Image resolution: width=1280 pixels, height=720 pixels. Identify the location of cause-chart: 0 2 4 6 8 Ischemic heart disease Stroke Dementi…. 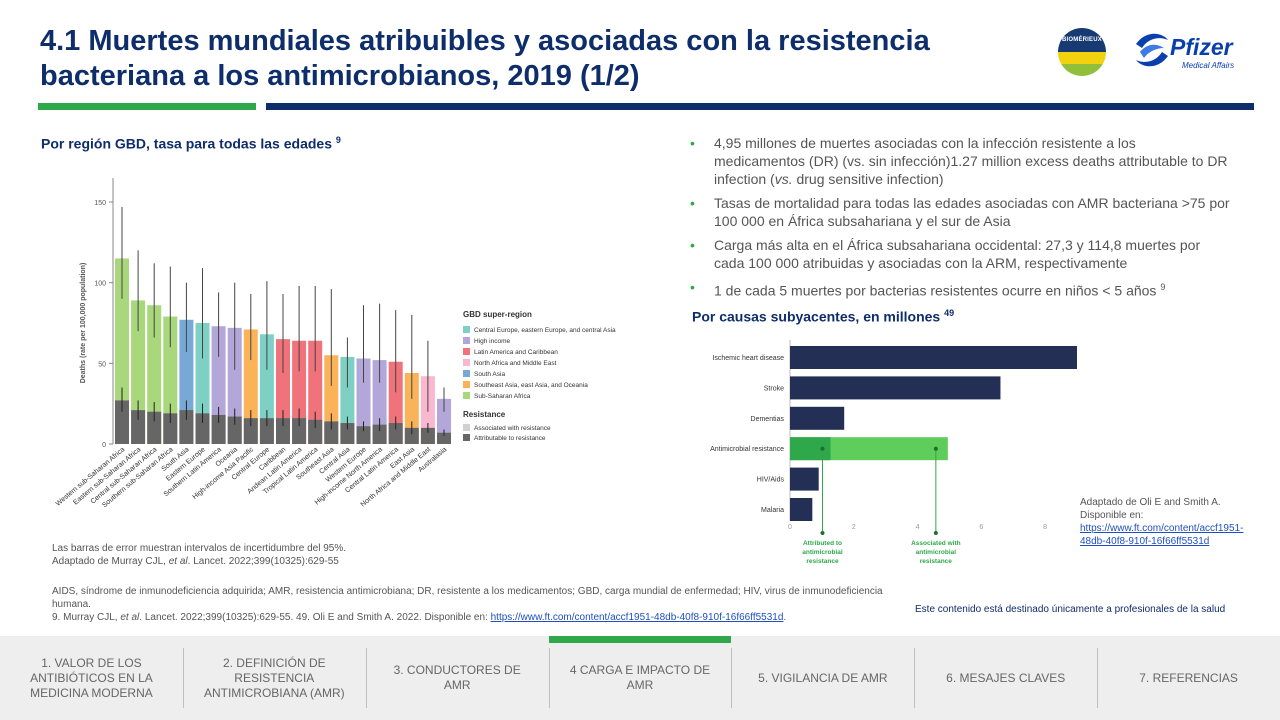
(893, 452).